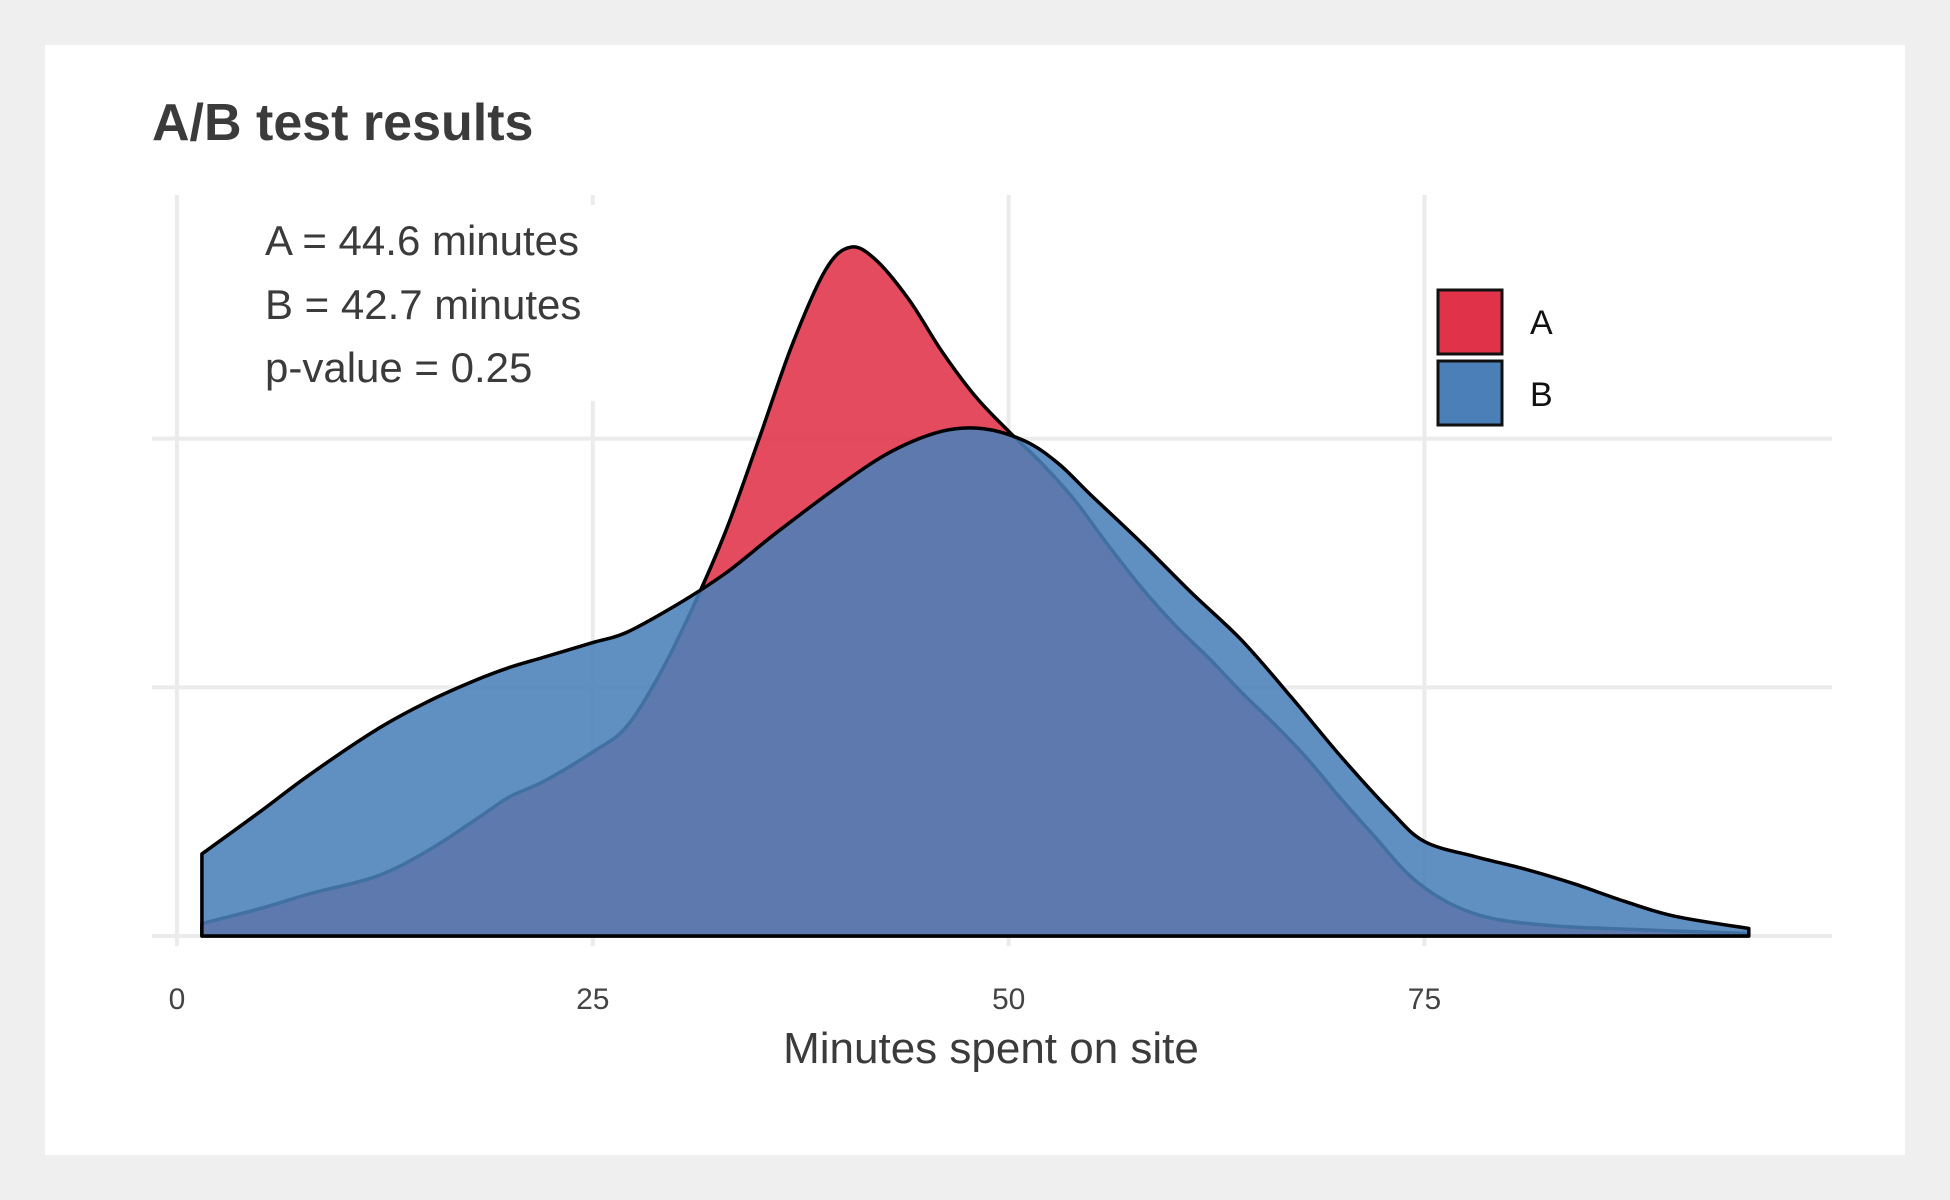  I want to click on annotation-background, so click(453, 303).